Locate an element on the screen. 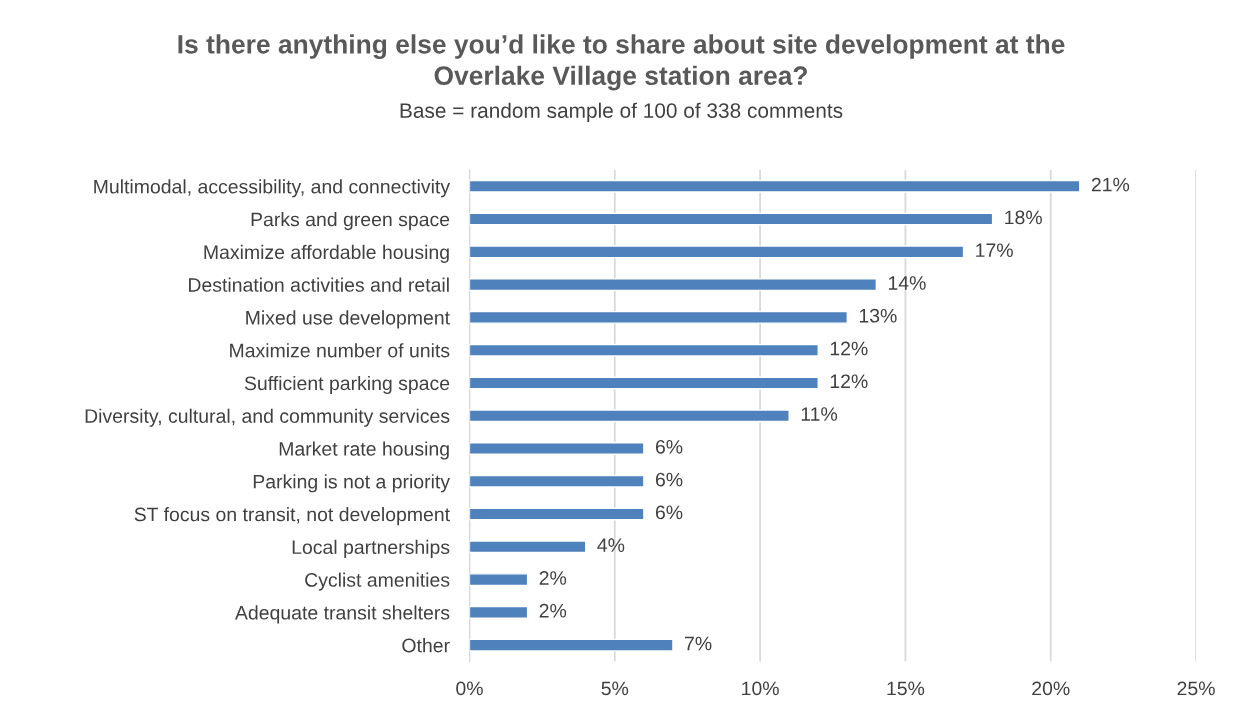  x-tick-label: 5% is located at coordinates (615, 688).